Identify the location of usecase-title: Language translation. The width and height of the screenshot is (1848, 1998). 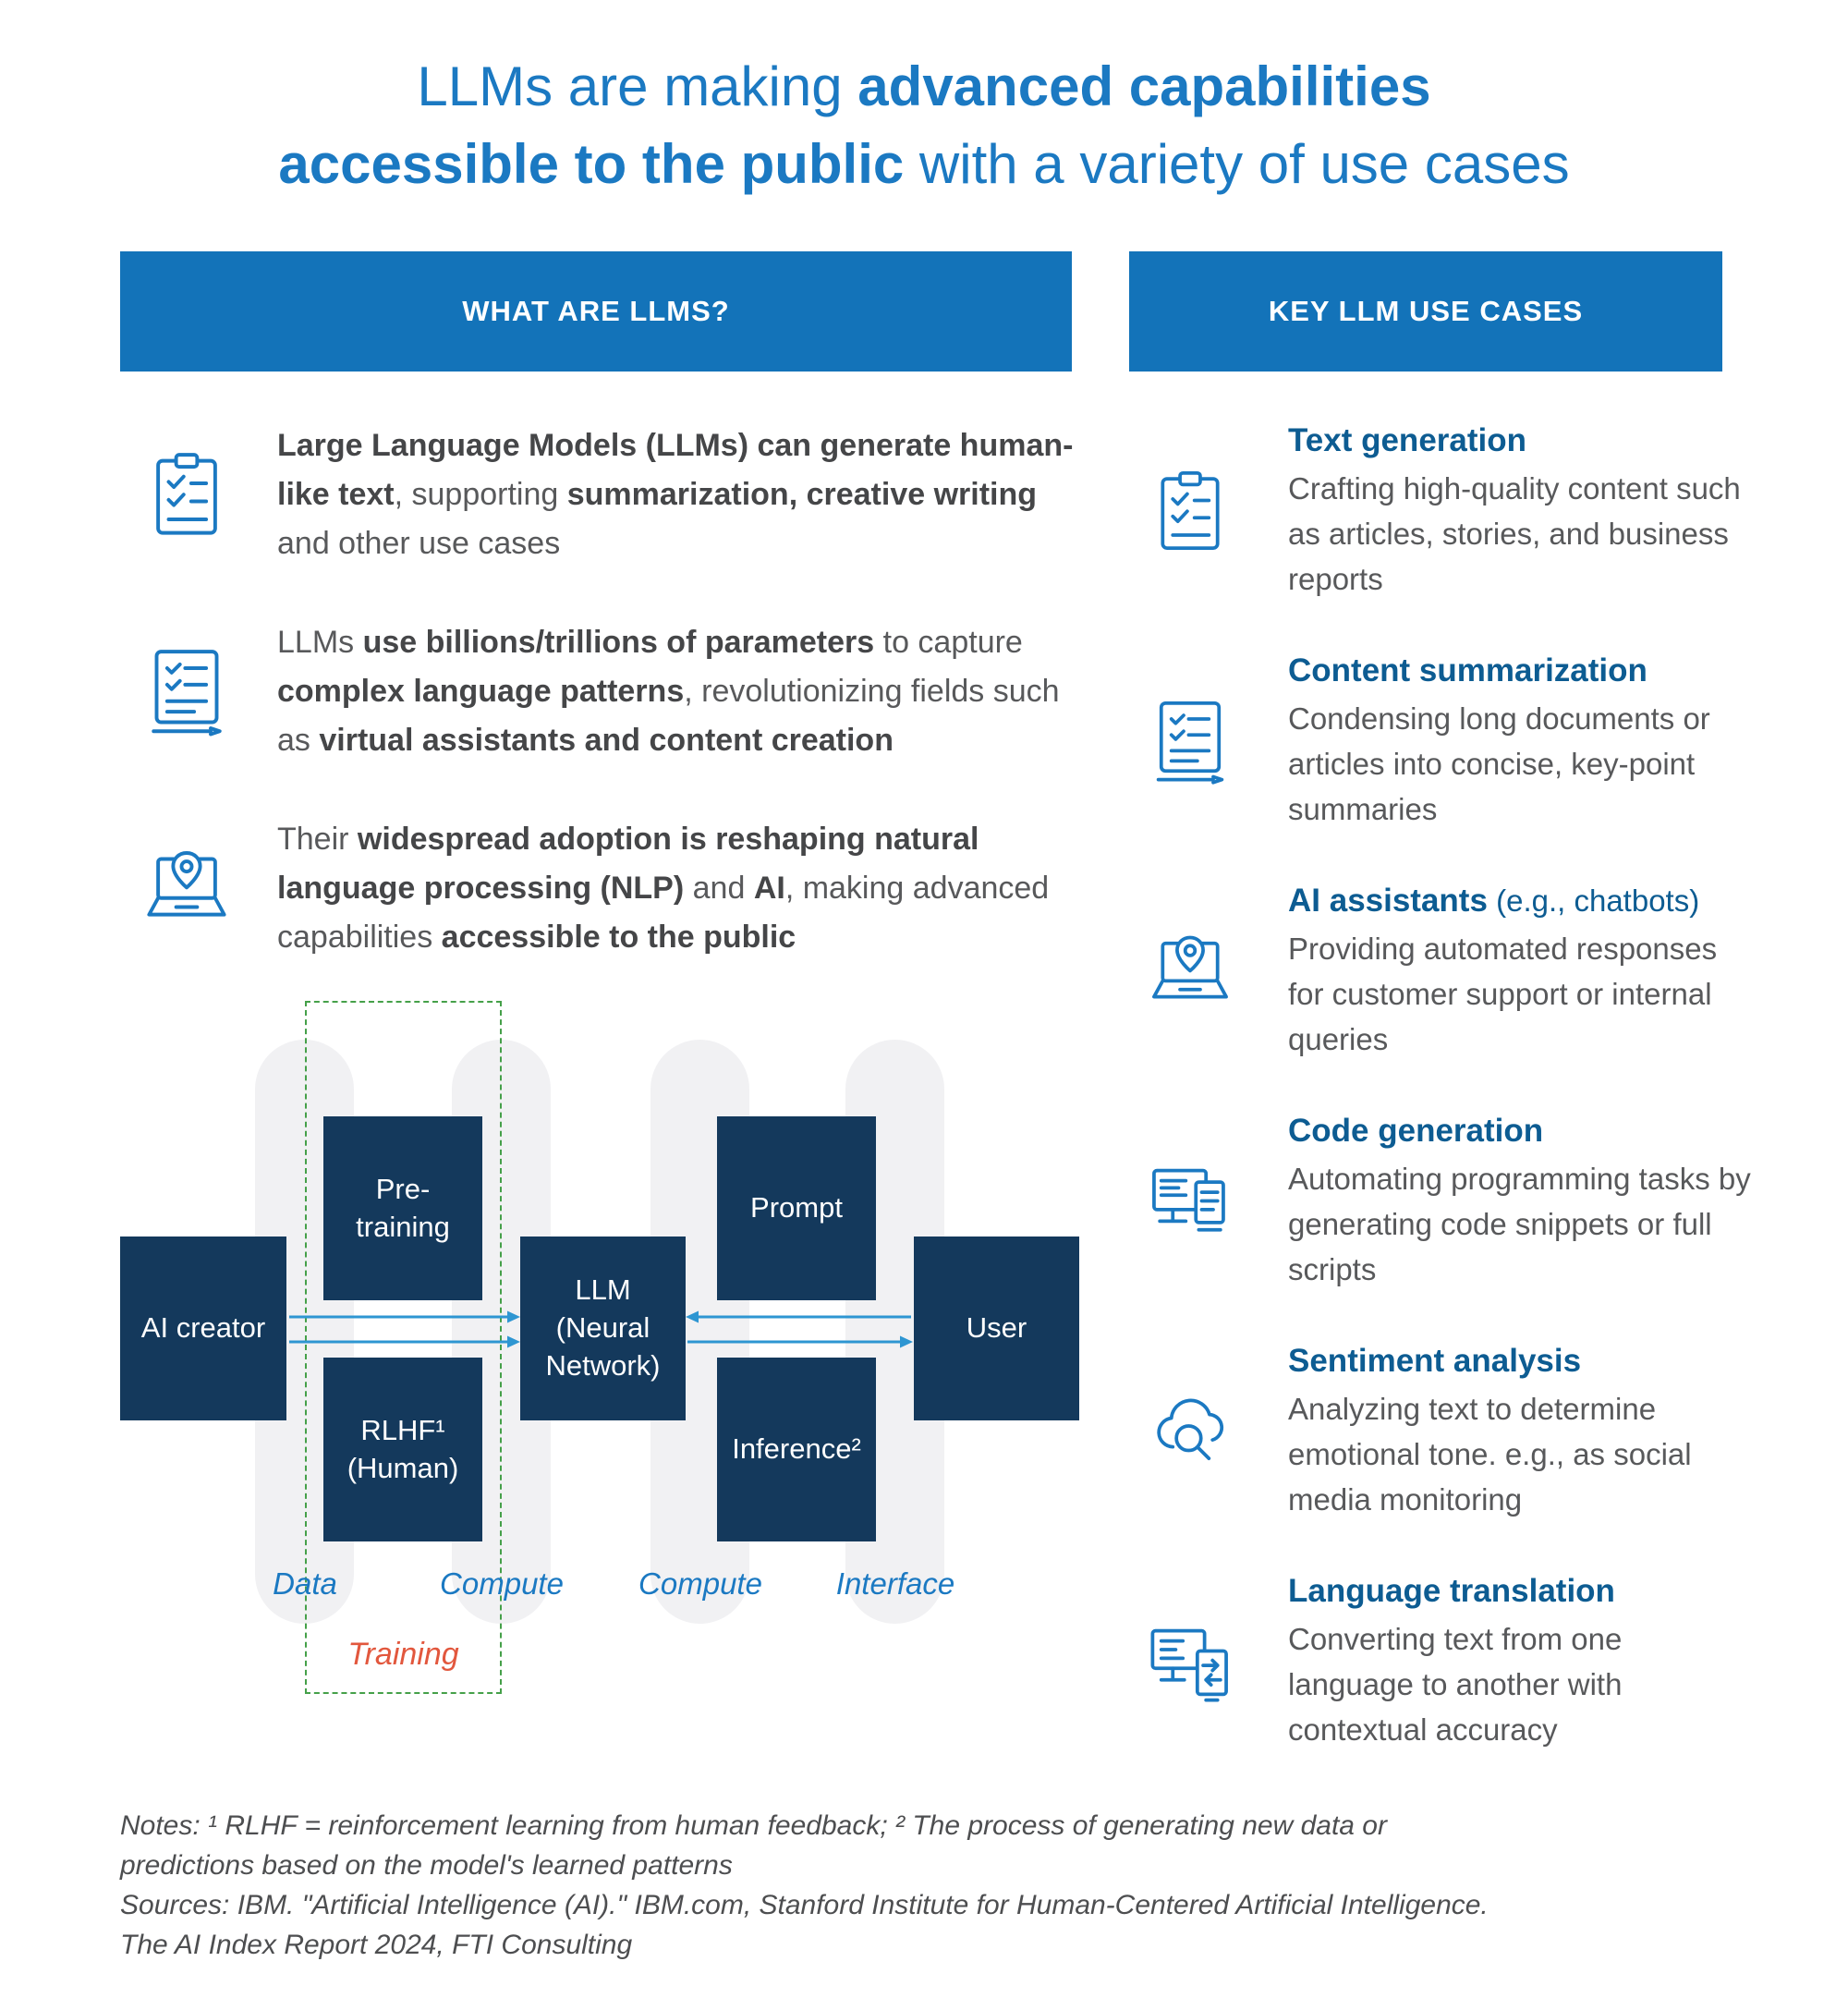
(1451, 1591).